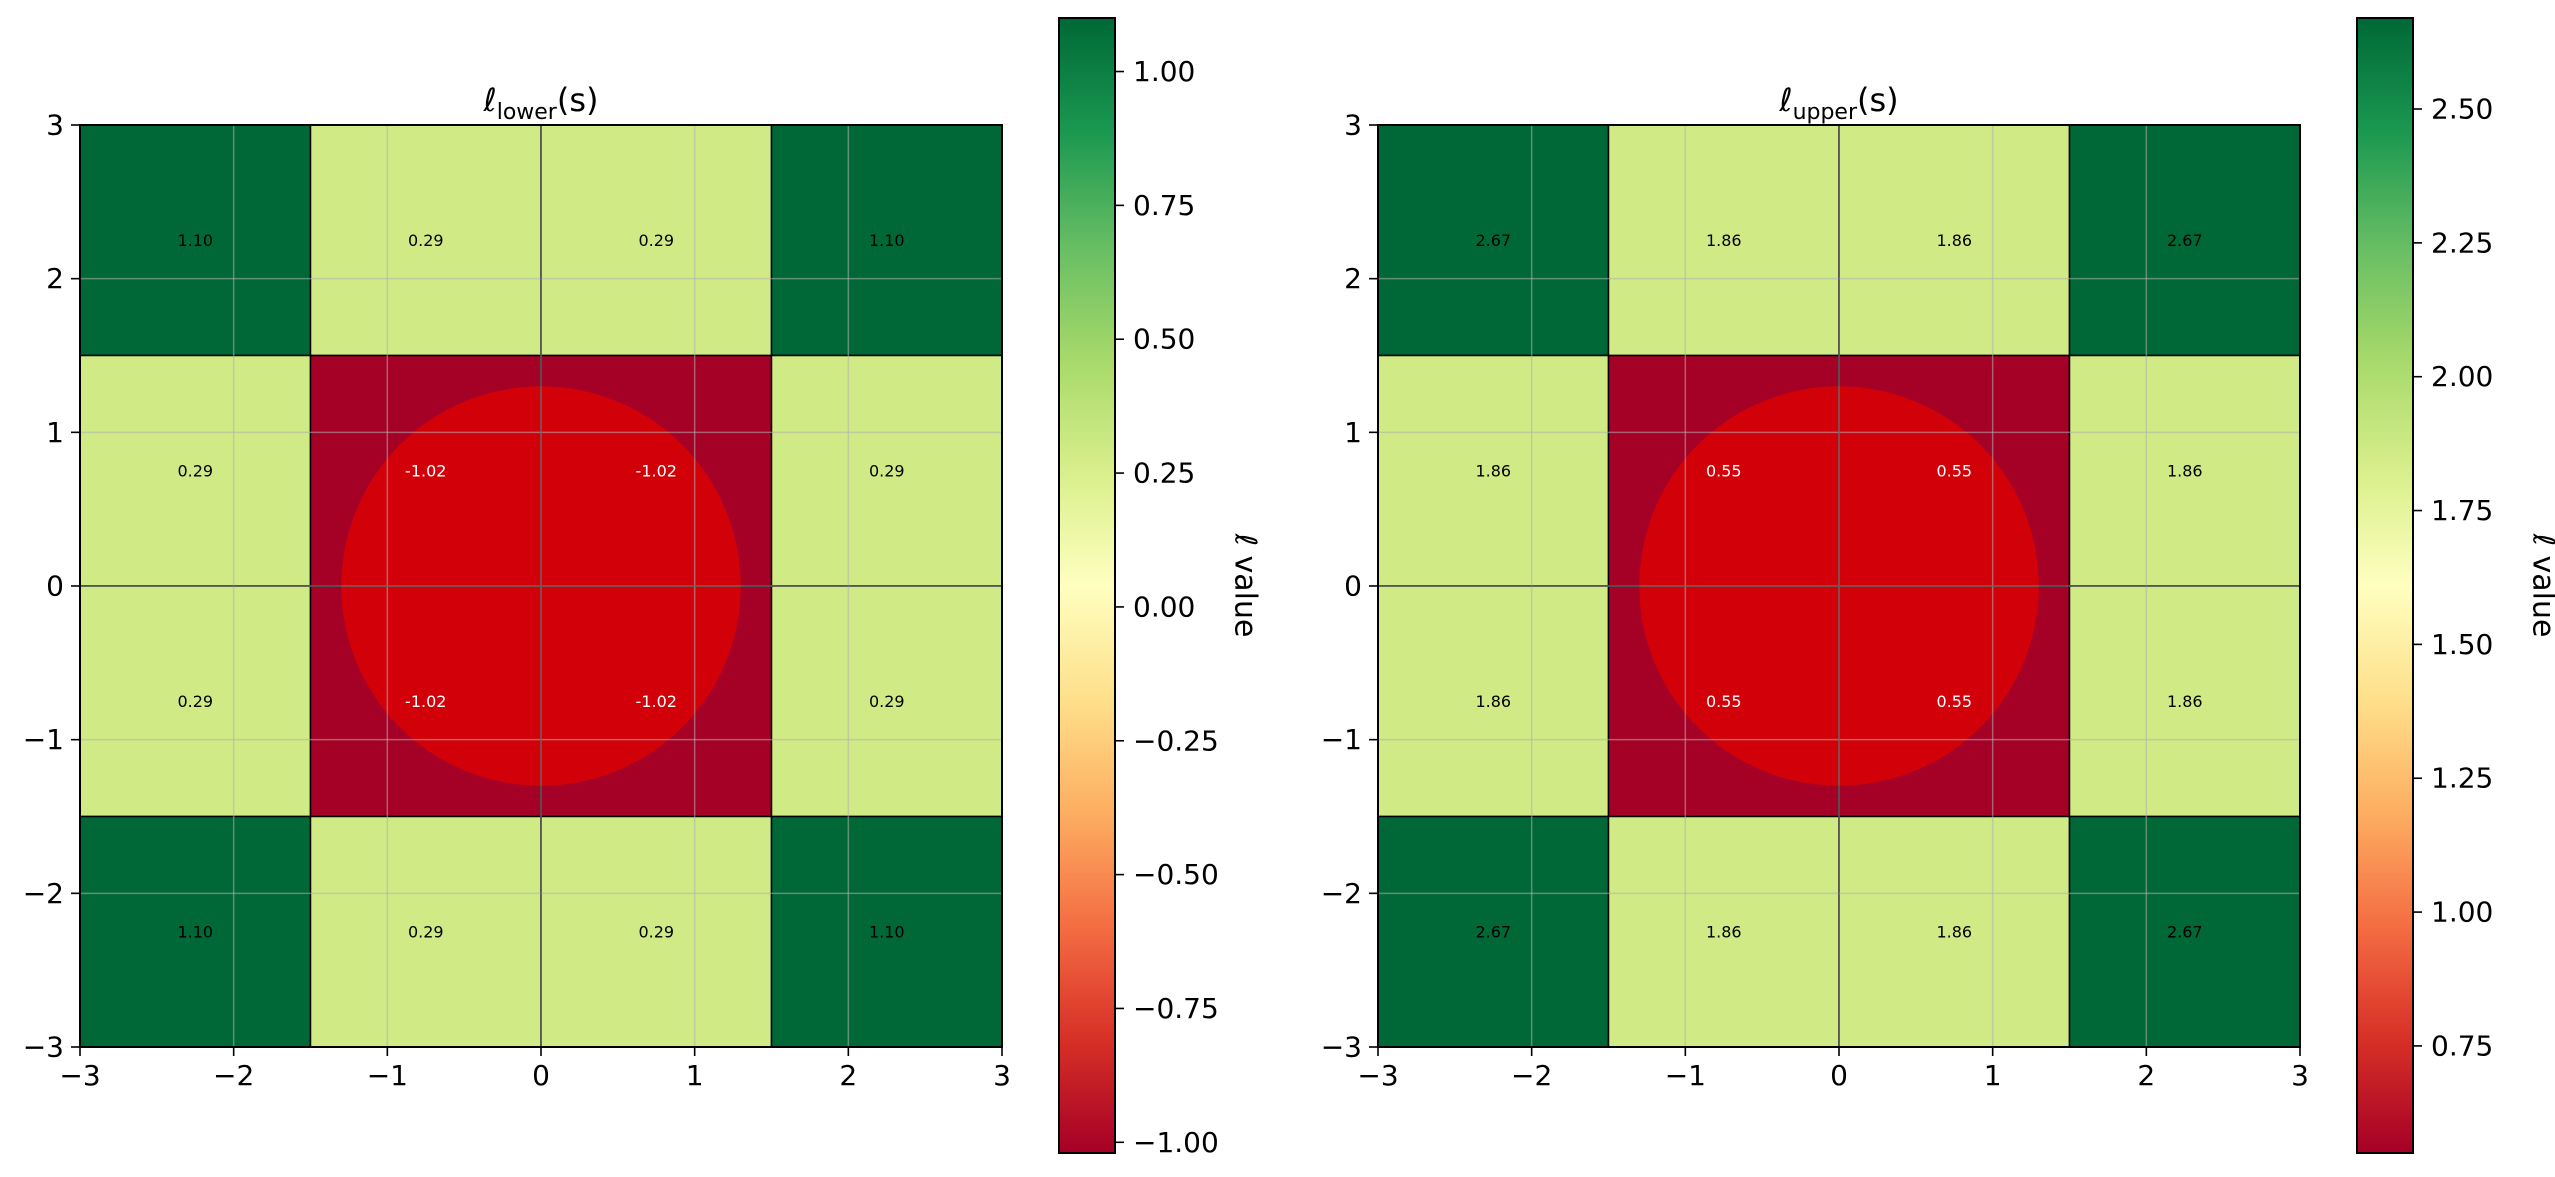 This screenshot has height=1177, width=2555. What do you see at coordinates (1176, 1142) in the screenshot?
I see `colorbar-tick-label: −1.00` at bounding box center [1176, 1142].